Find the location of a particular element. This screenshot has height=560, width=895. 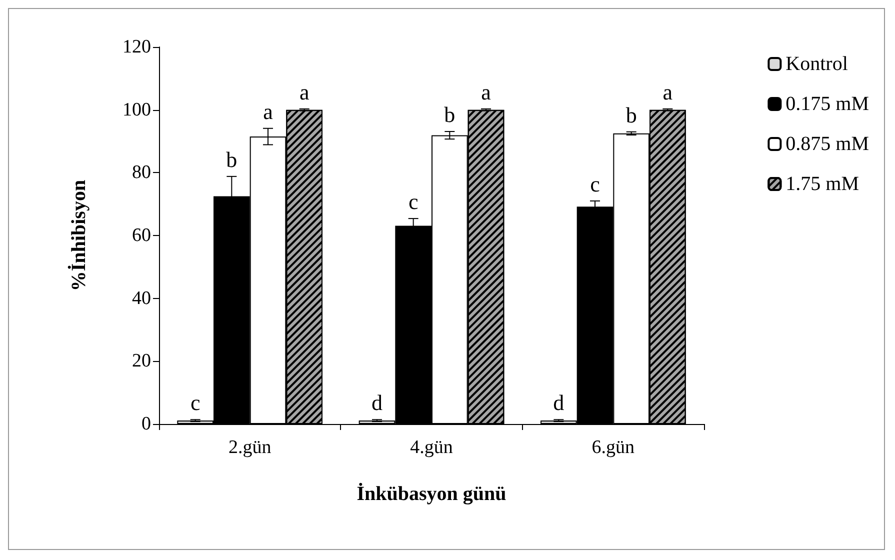

x-tick-label: 2.gün is located at coordinates (250, 447).